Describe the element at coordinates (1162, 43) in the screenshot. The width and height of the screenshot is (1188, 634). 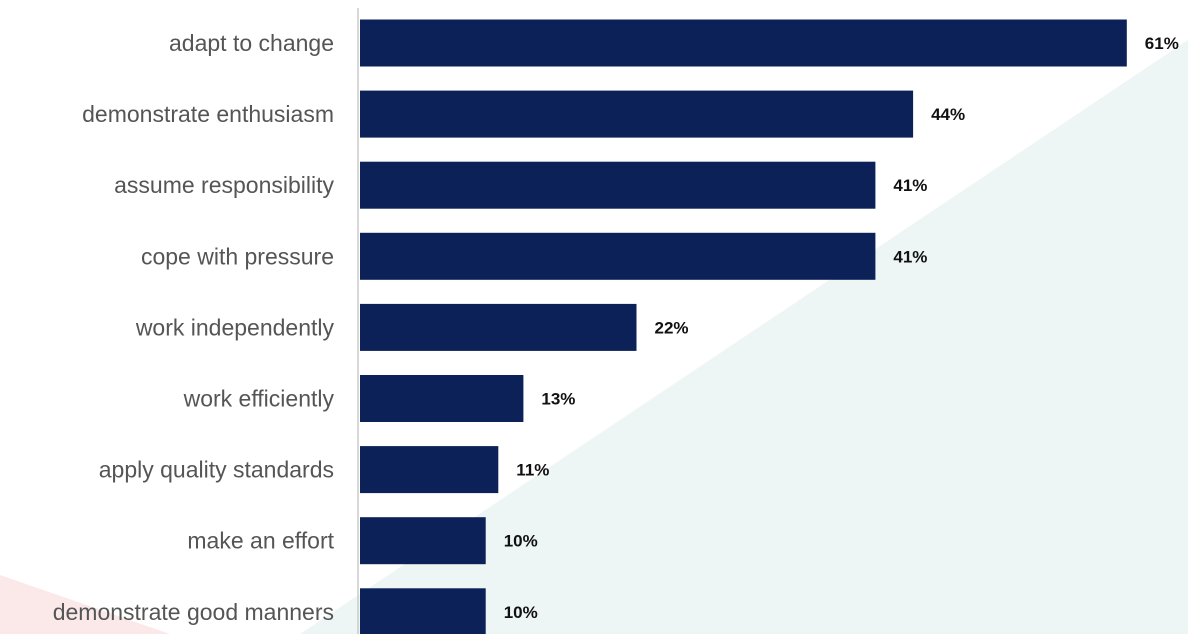
I see `value-label: 61%` at that location.